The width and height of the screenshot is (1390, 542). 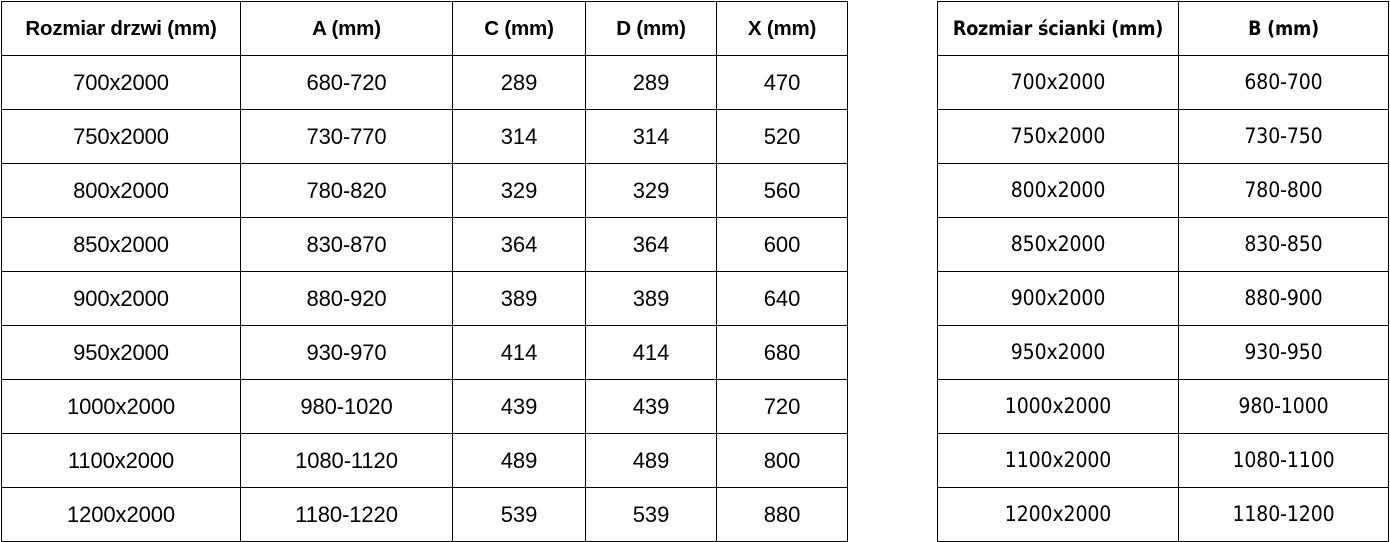 I want to click on cell-x: 560, so click(x=782, y=190).